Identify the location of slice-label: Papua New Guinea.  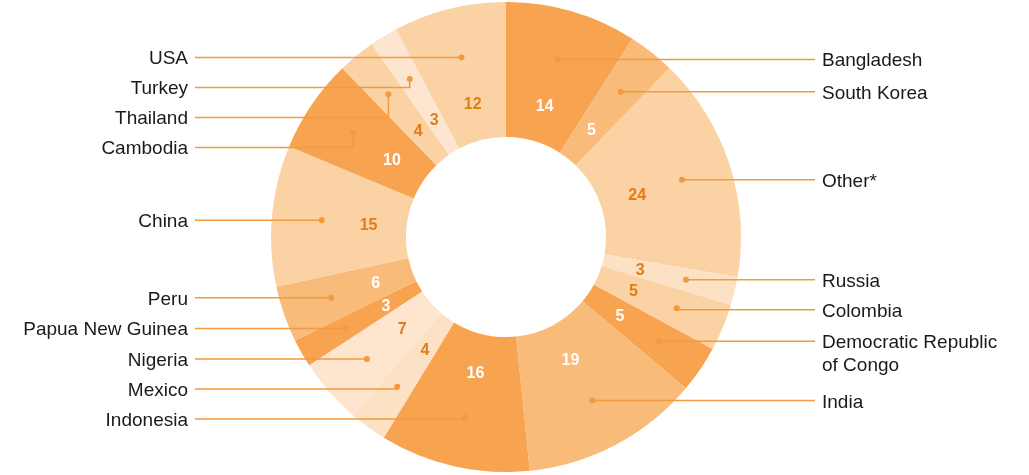
(106, 329).